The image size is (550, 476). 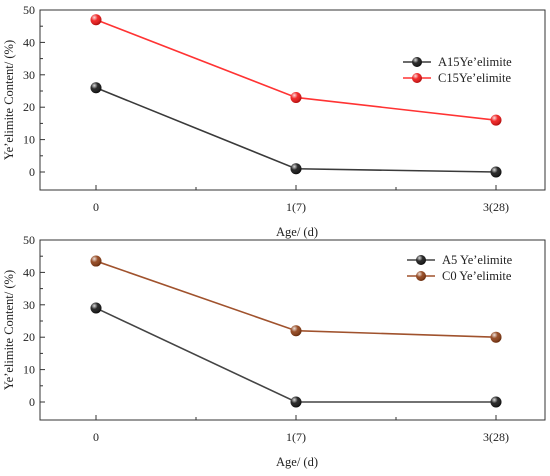 I want to click on legend-label-c15: C15Ye’elimite, so click(x=474, y=78).